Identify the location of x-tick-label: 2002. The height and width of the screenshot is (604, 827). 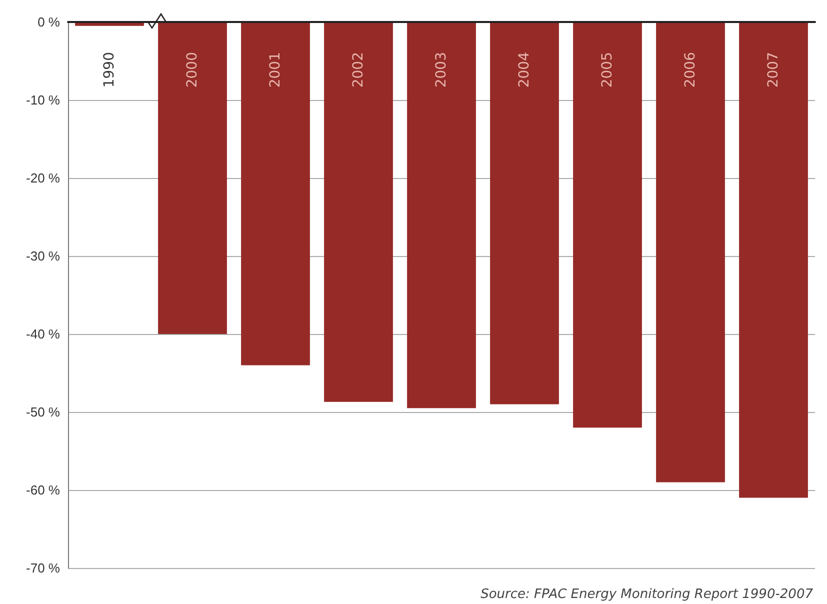
(358, 70).